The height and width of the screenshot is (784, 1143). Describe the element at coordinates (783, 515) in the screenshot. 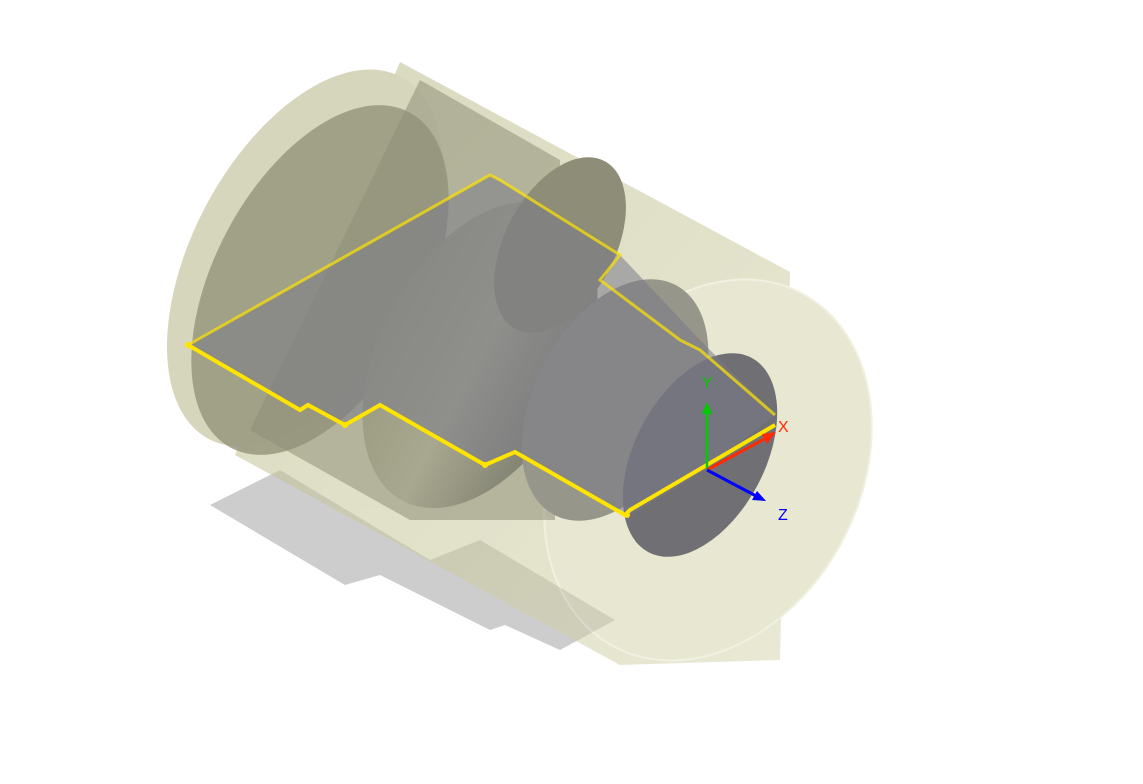

I see `z-axis-label: Z` at that location.